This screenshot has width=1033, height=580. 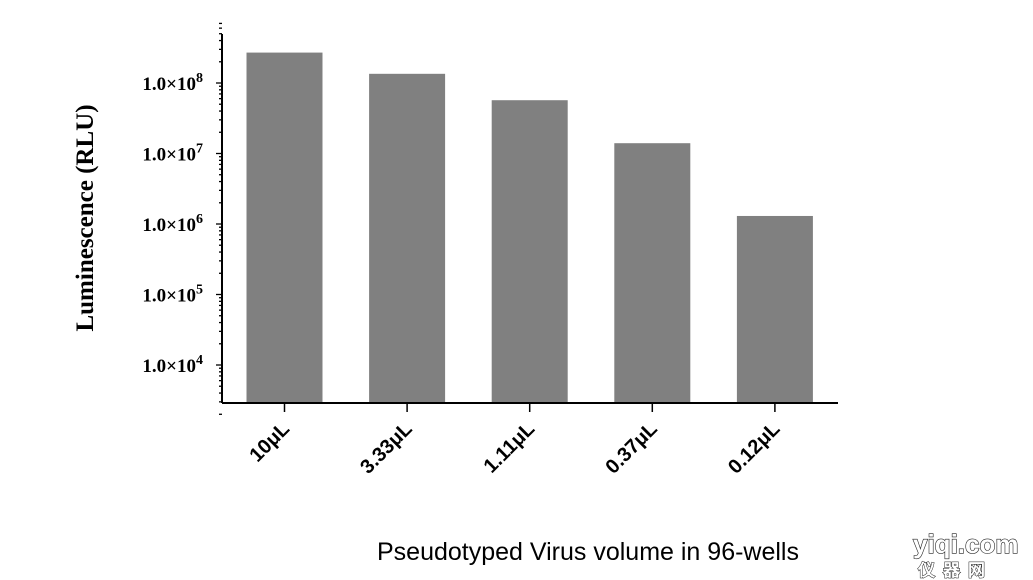 I want to click on y-tick-label: 1.0×10⁶, so click(x=172, y=224).